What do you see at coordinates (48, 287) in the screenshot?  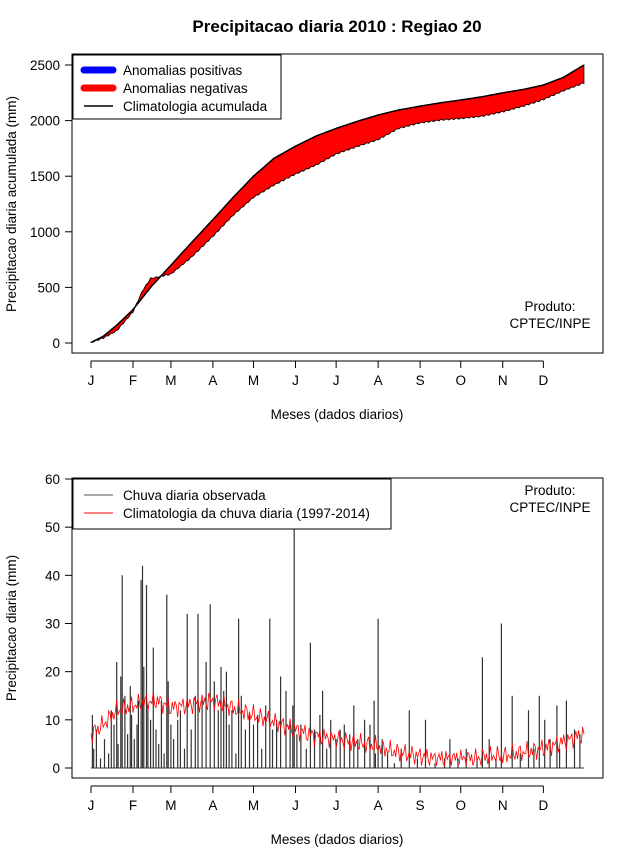 I see `top-y-tick-label: 500` at bounding box center [48, 287].